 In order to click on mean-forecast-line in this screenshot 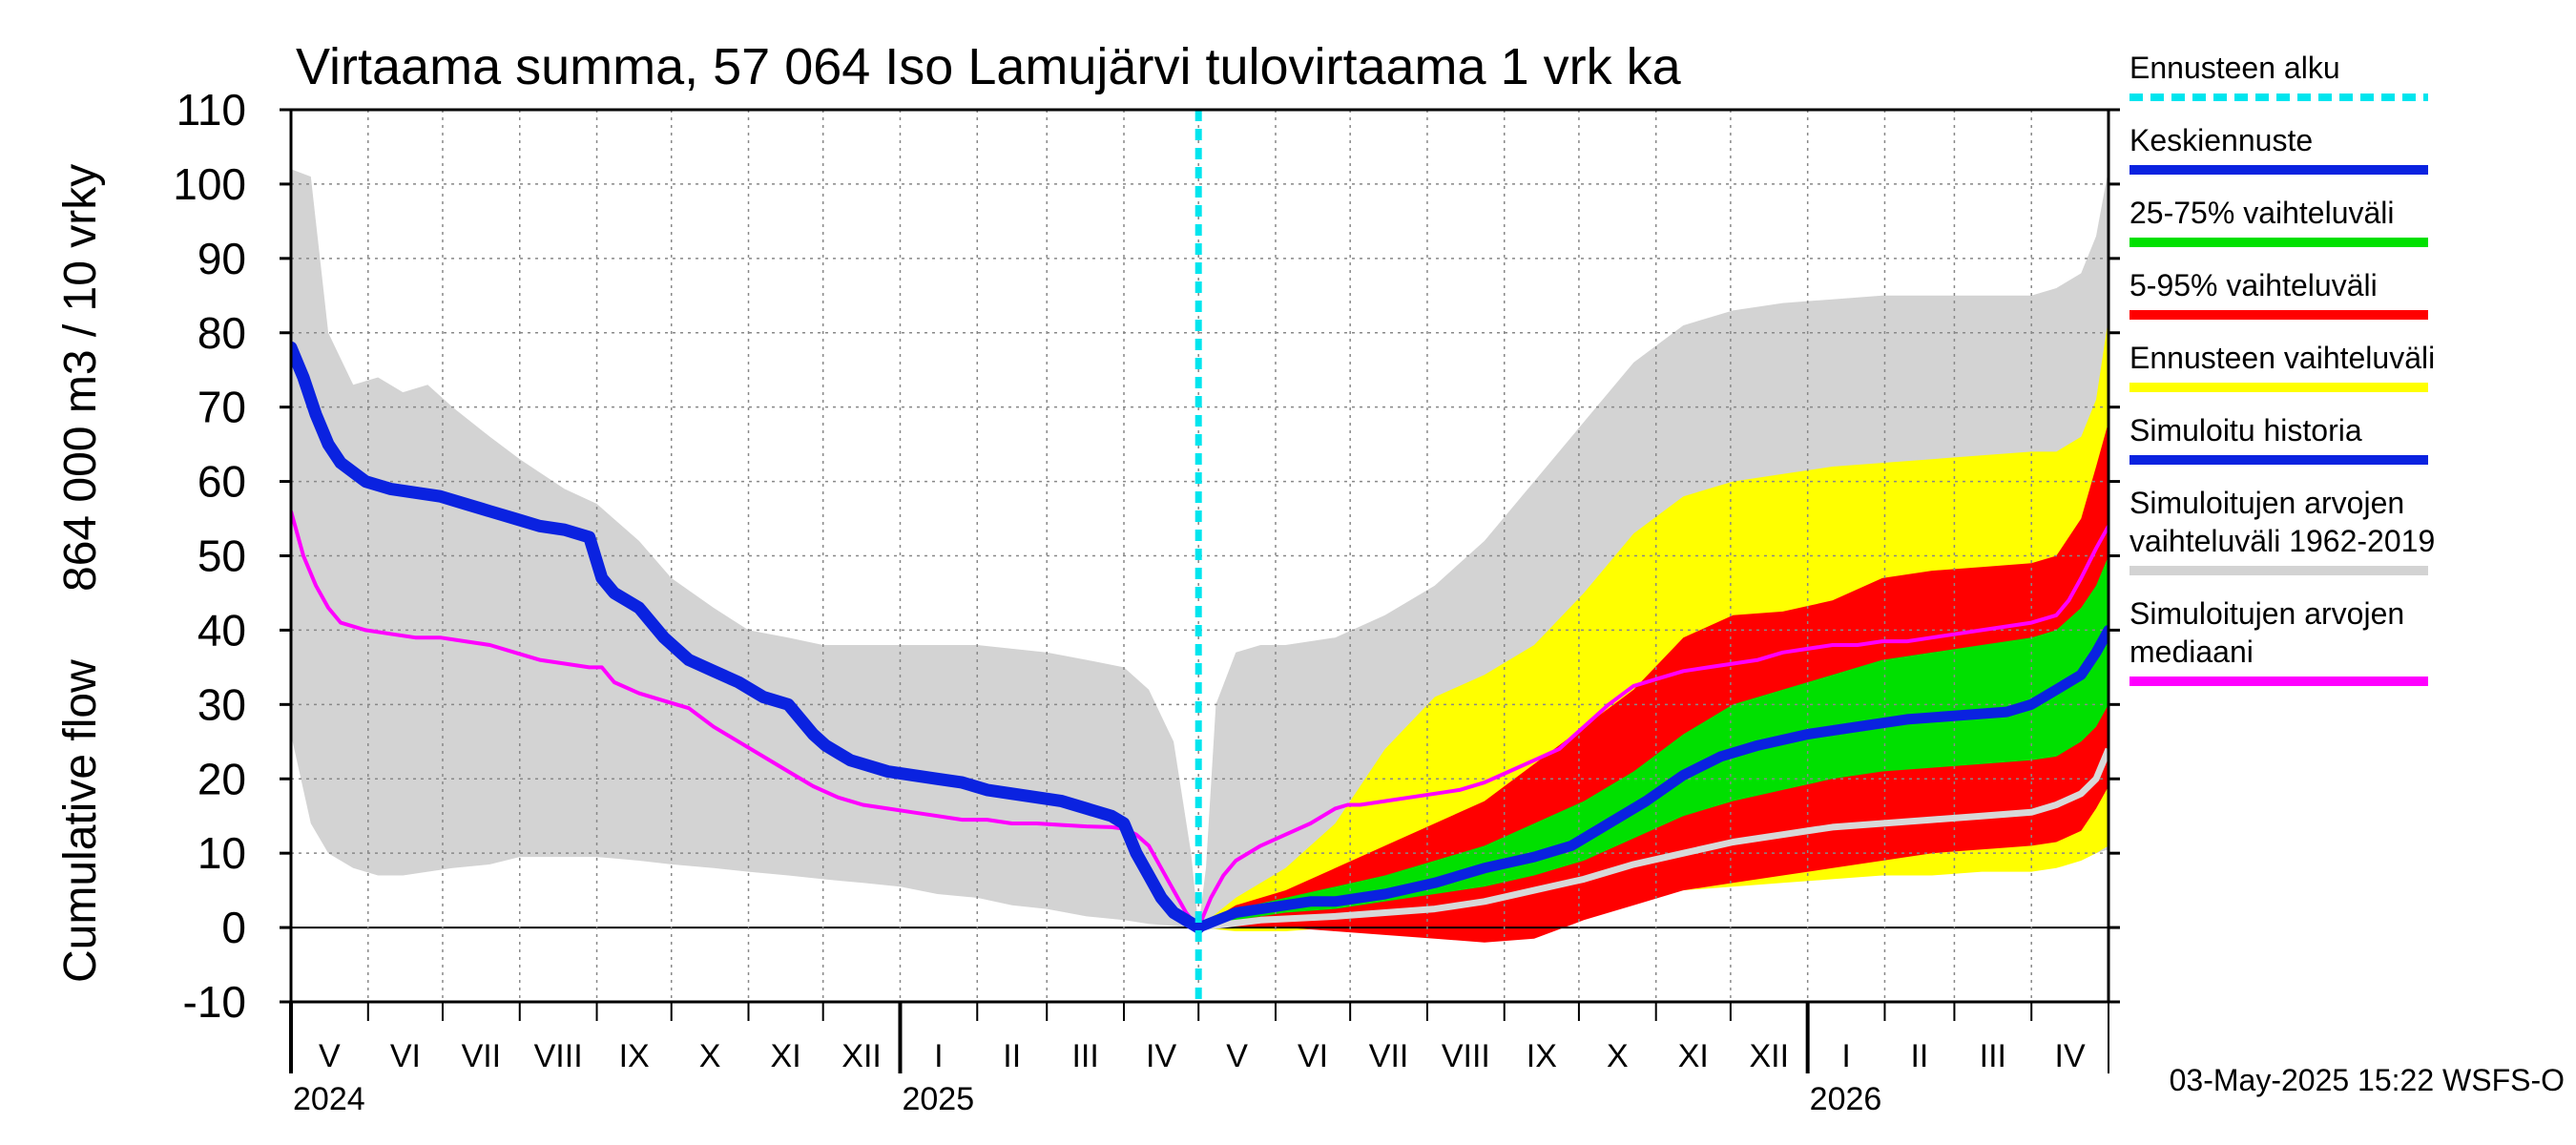, I will do `click(1651, 778)`.